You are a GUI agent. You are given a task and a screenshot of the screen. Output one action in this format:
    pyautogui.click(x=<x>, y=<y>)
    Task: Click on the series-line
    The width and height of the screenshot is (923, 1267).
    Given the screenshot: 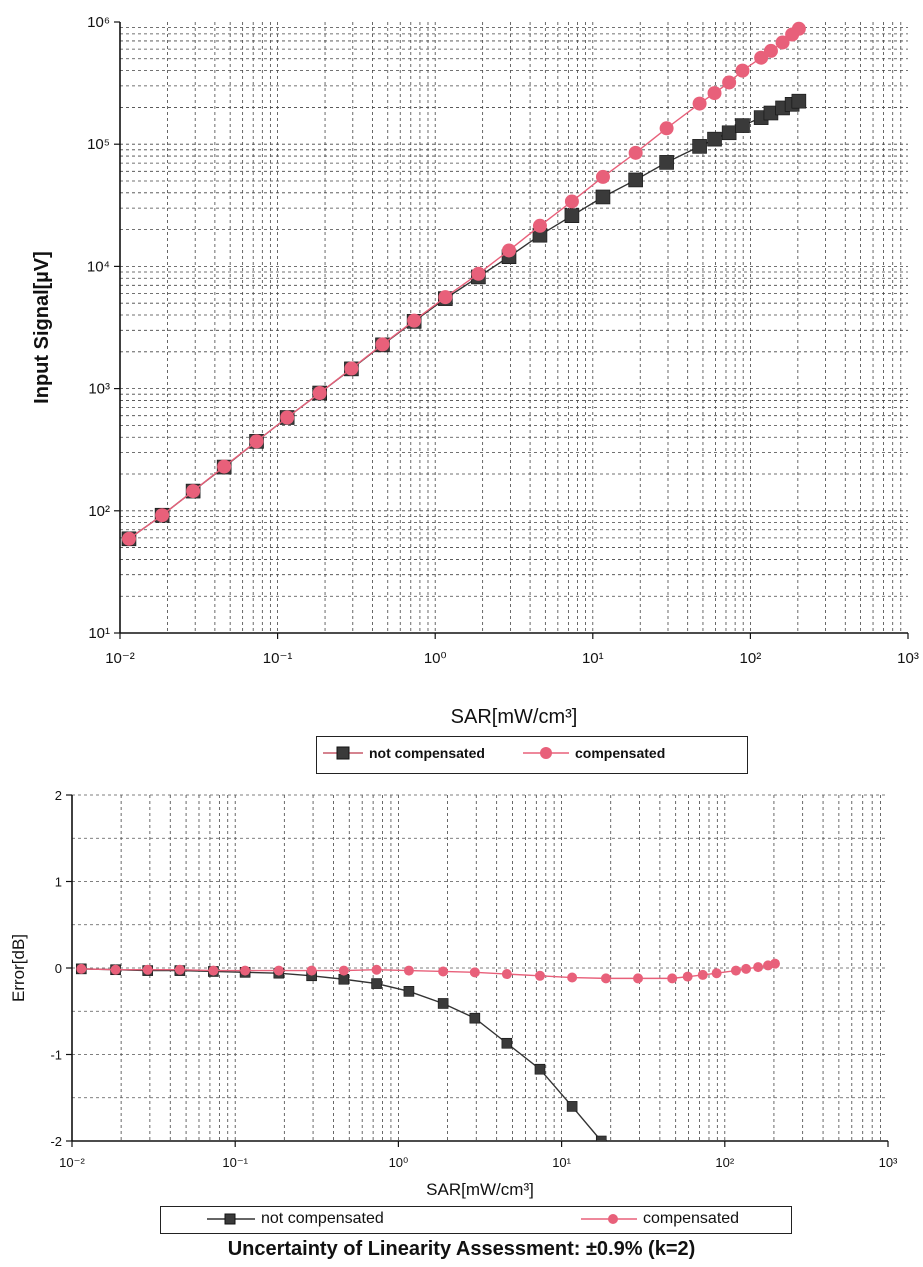 What is the action you would take?
    pyautogui.click(x=341, y=1054)
    